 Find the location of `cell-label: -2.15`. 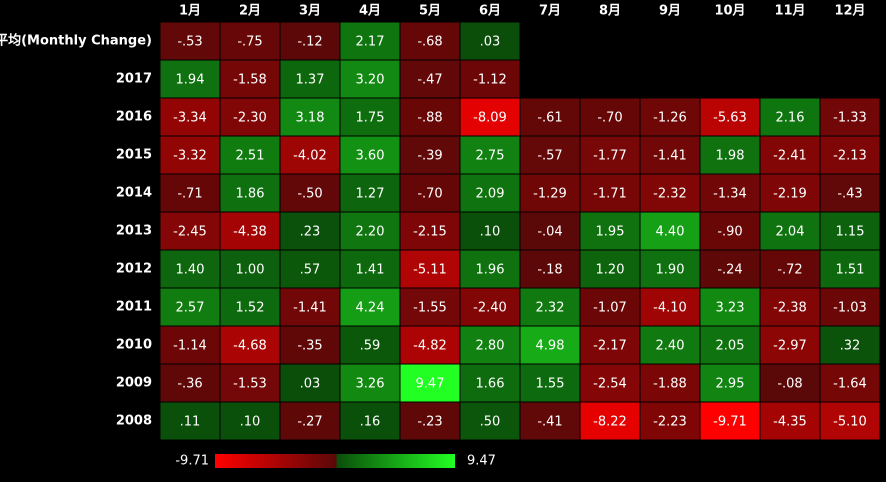

cell-label: -2.15 is located at coordinates (430, 232).